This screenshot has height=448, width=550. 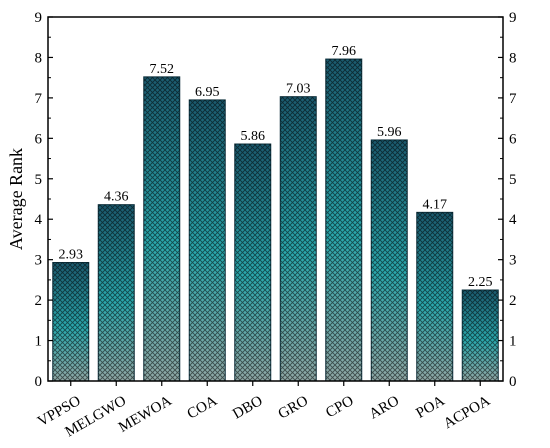 I want to click on bar-acpoa, so click(x=480, y=335).